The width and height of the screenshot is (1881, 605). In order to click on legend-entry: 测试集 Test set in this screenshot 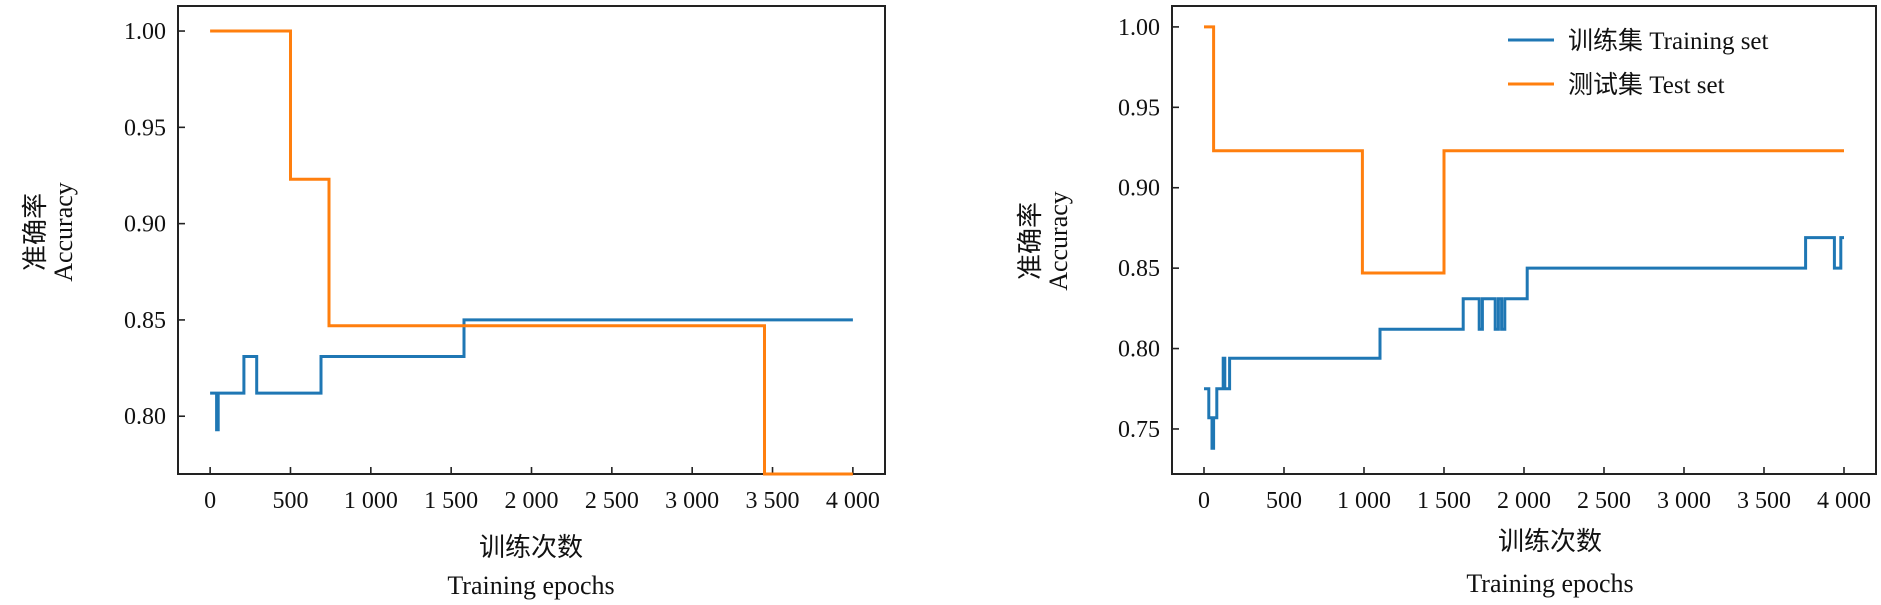, I will do `click(1646, 85)`.